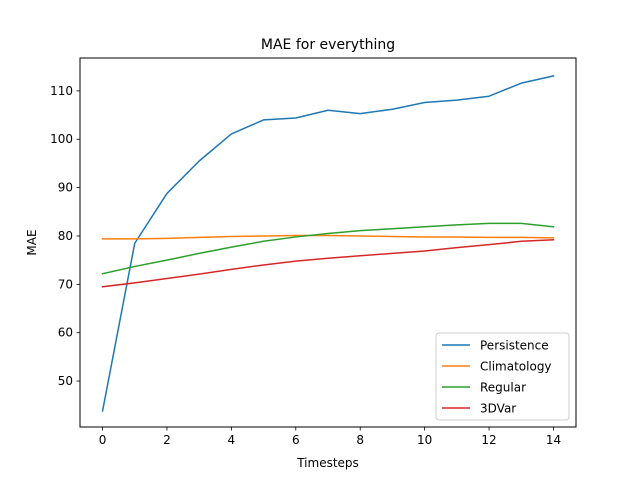 This screenshot has height=484, width=640. I want to click on y-tick-label: 70, so click(65, 284).